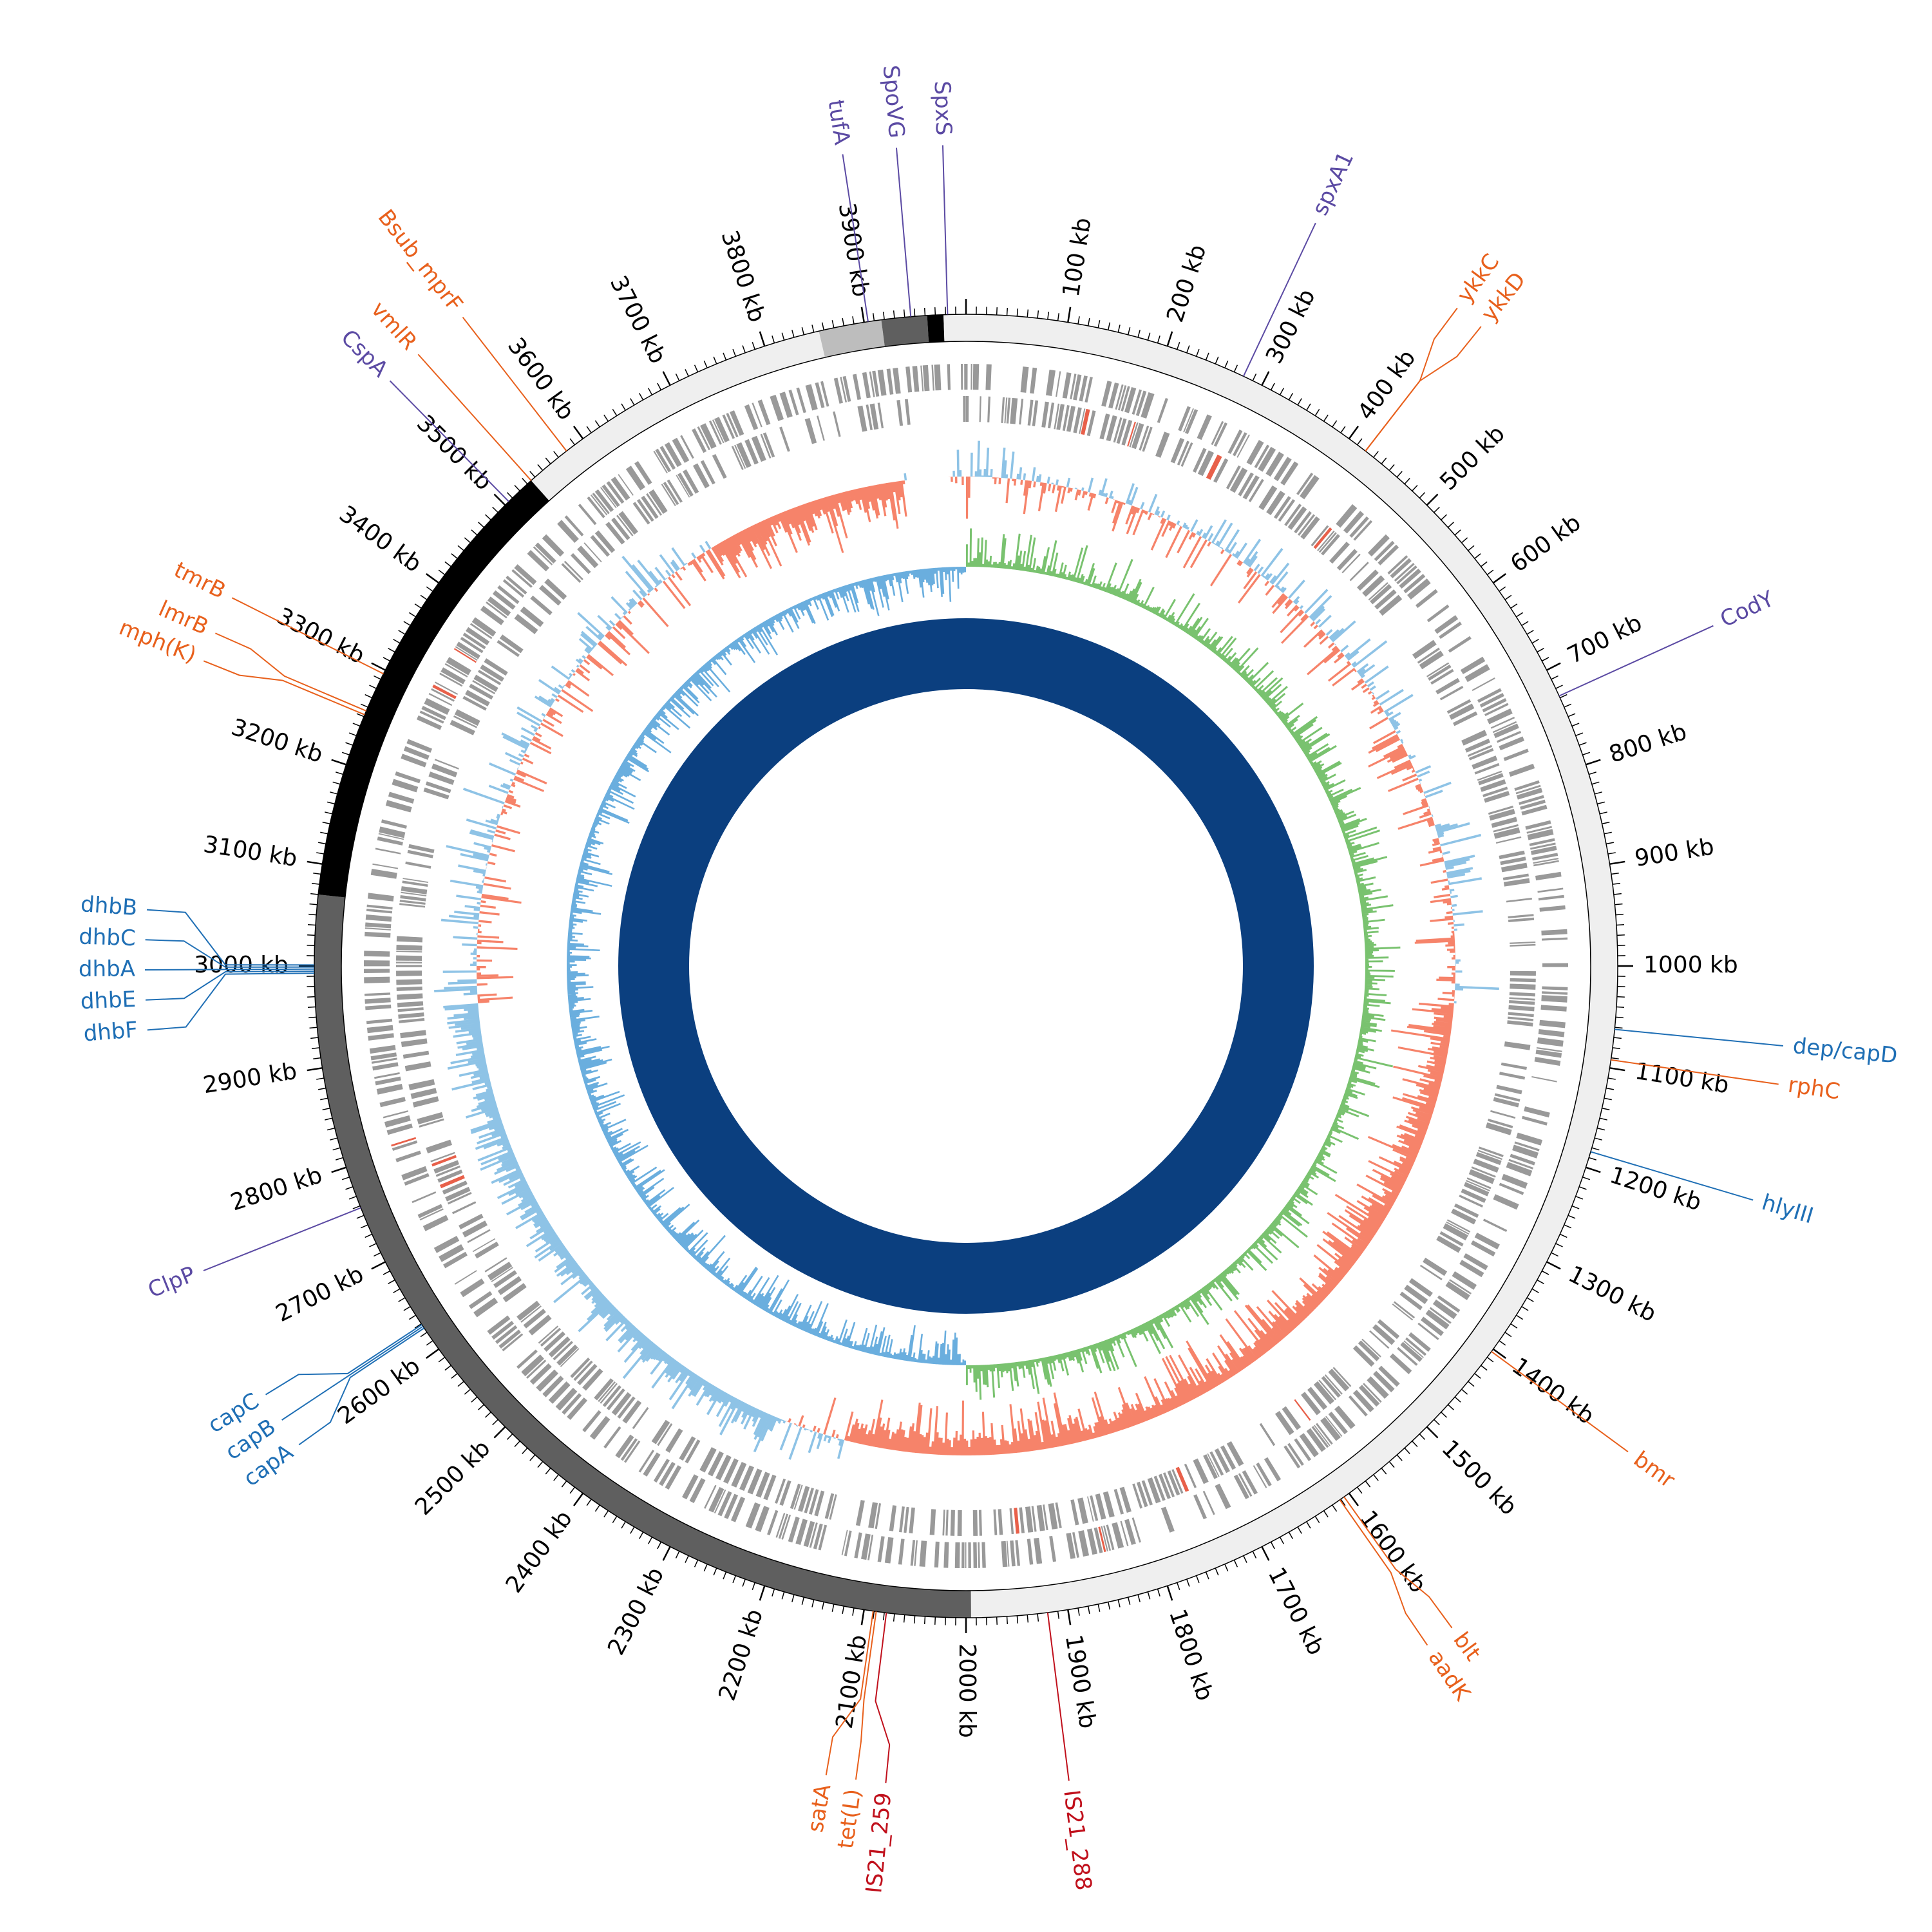  I want to click on tick-label: 2300 kb, so click(636, 1611).